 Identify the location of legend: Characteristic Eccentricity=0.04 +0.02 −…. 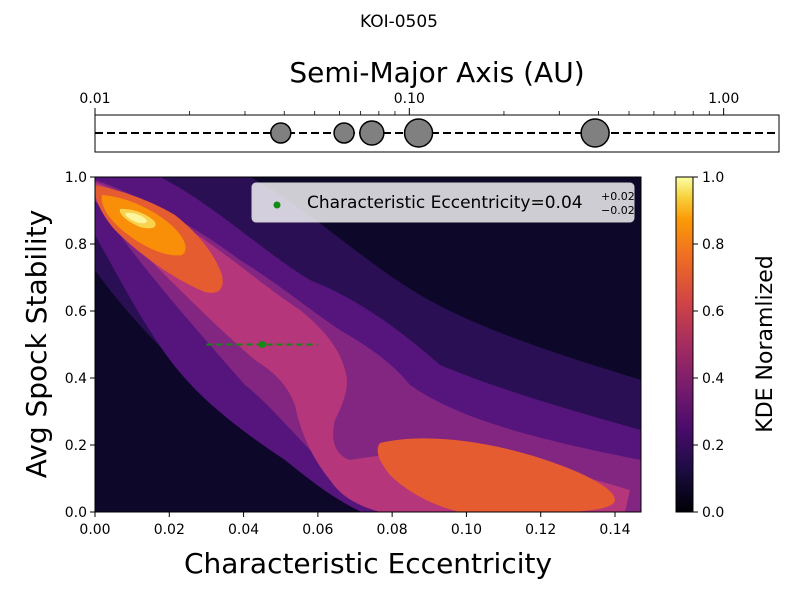
(443, 202).